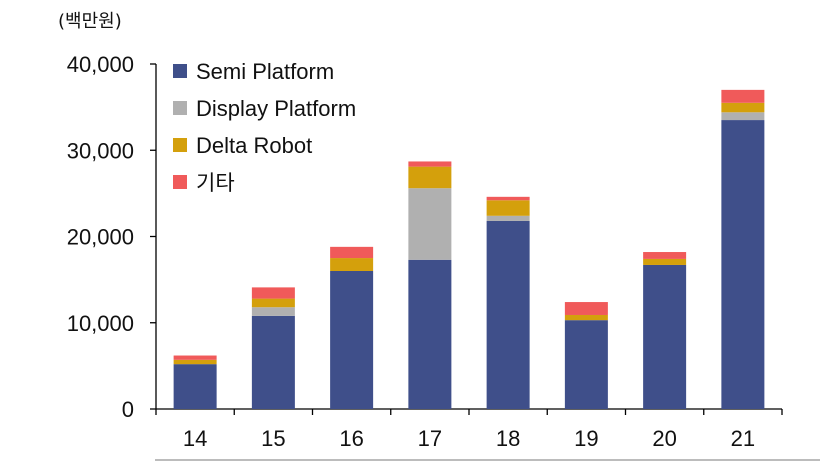  I want to click on x-tick-label: 15, so click(273, 438).